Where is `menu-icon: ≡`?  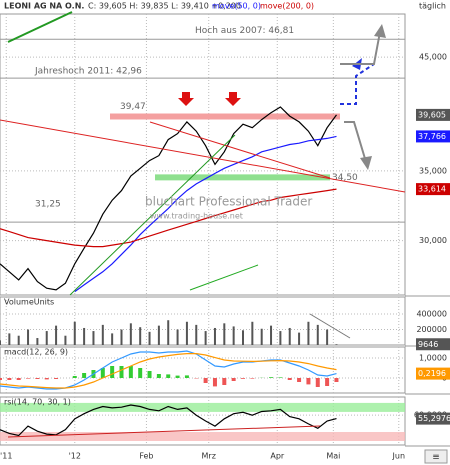
menu-icon: ≡ is located at coordinates (436, 458).